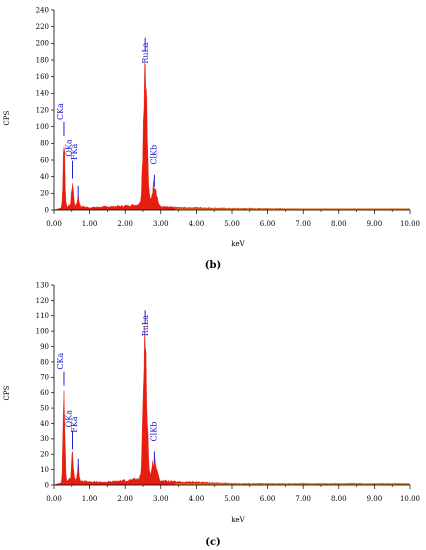 Image resolution: width=426 pixels, height=550 pixels. What do you see at coordinates (44, 408) in the screenshot?
I see `y-tick-label: 50` at bounding box center [44, 408].